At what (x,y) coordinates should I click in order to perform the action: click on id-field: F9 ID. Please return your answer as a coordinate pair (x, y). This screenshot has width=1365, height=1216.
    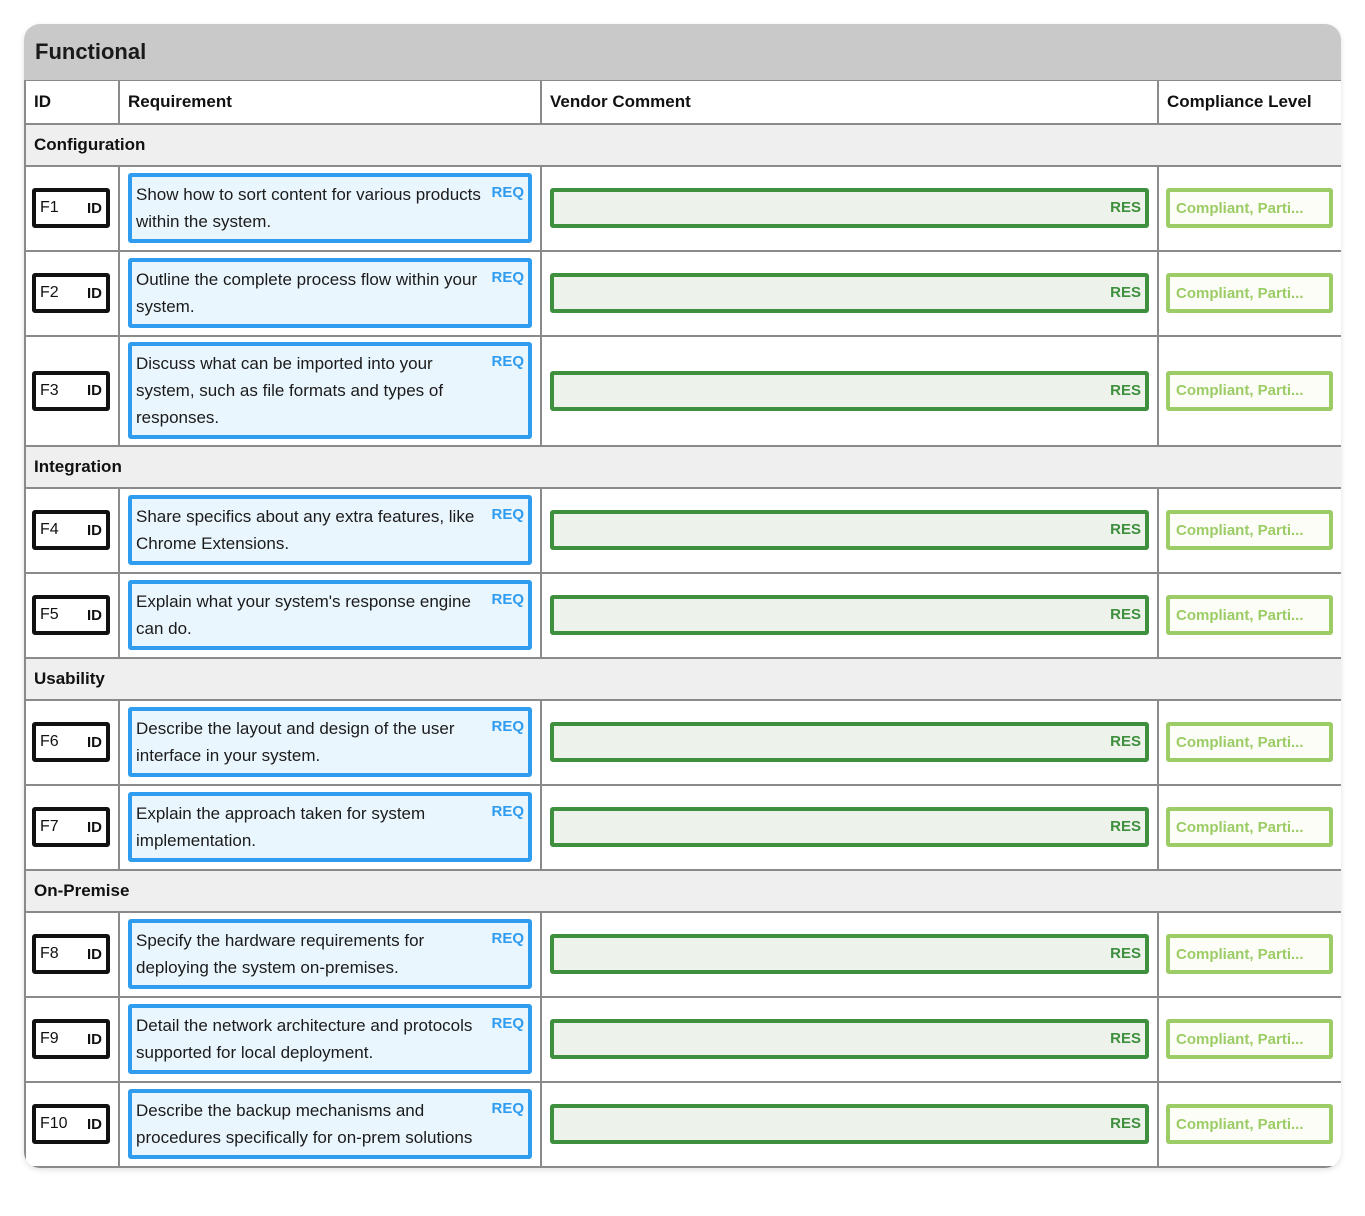
    Looking at the image, I should click on (71, 1039).